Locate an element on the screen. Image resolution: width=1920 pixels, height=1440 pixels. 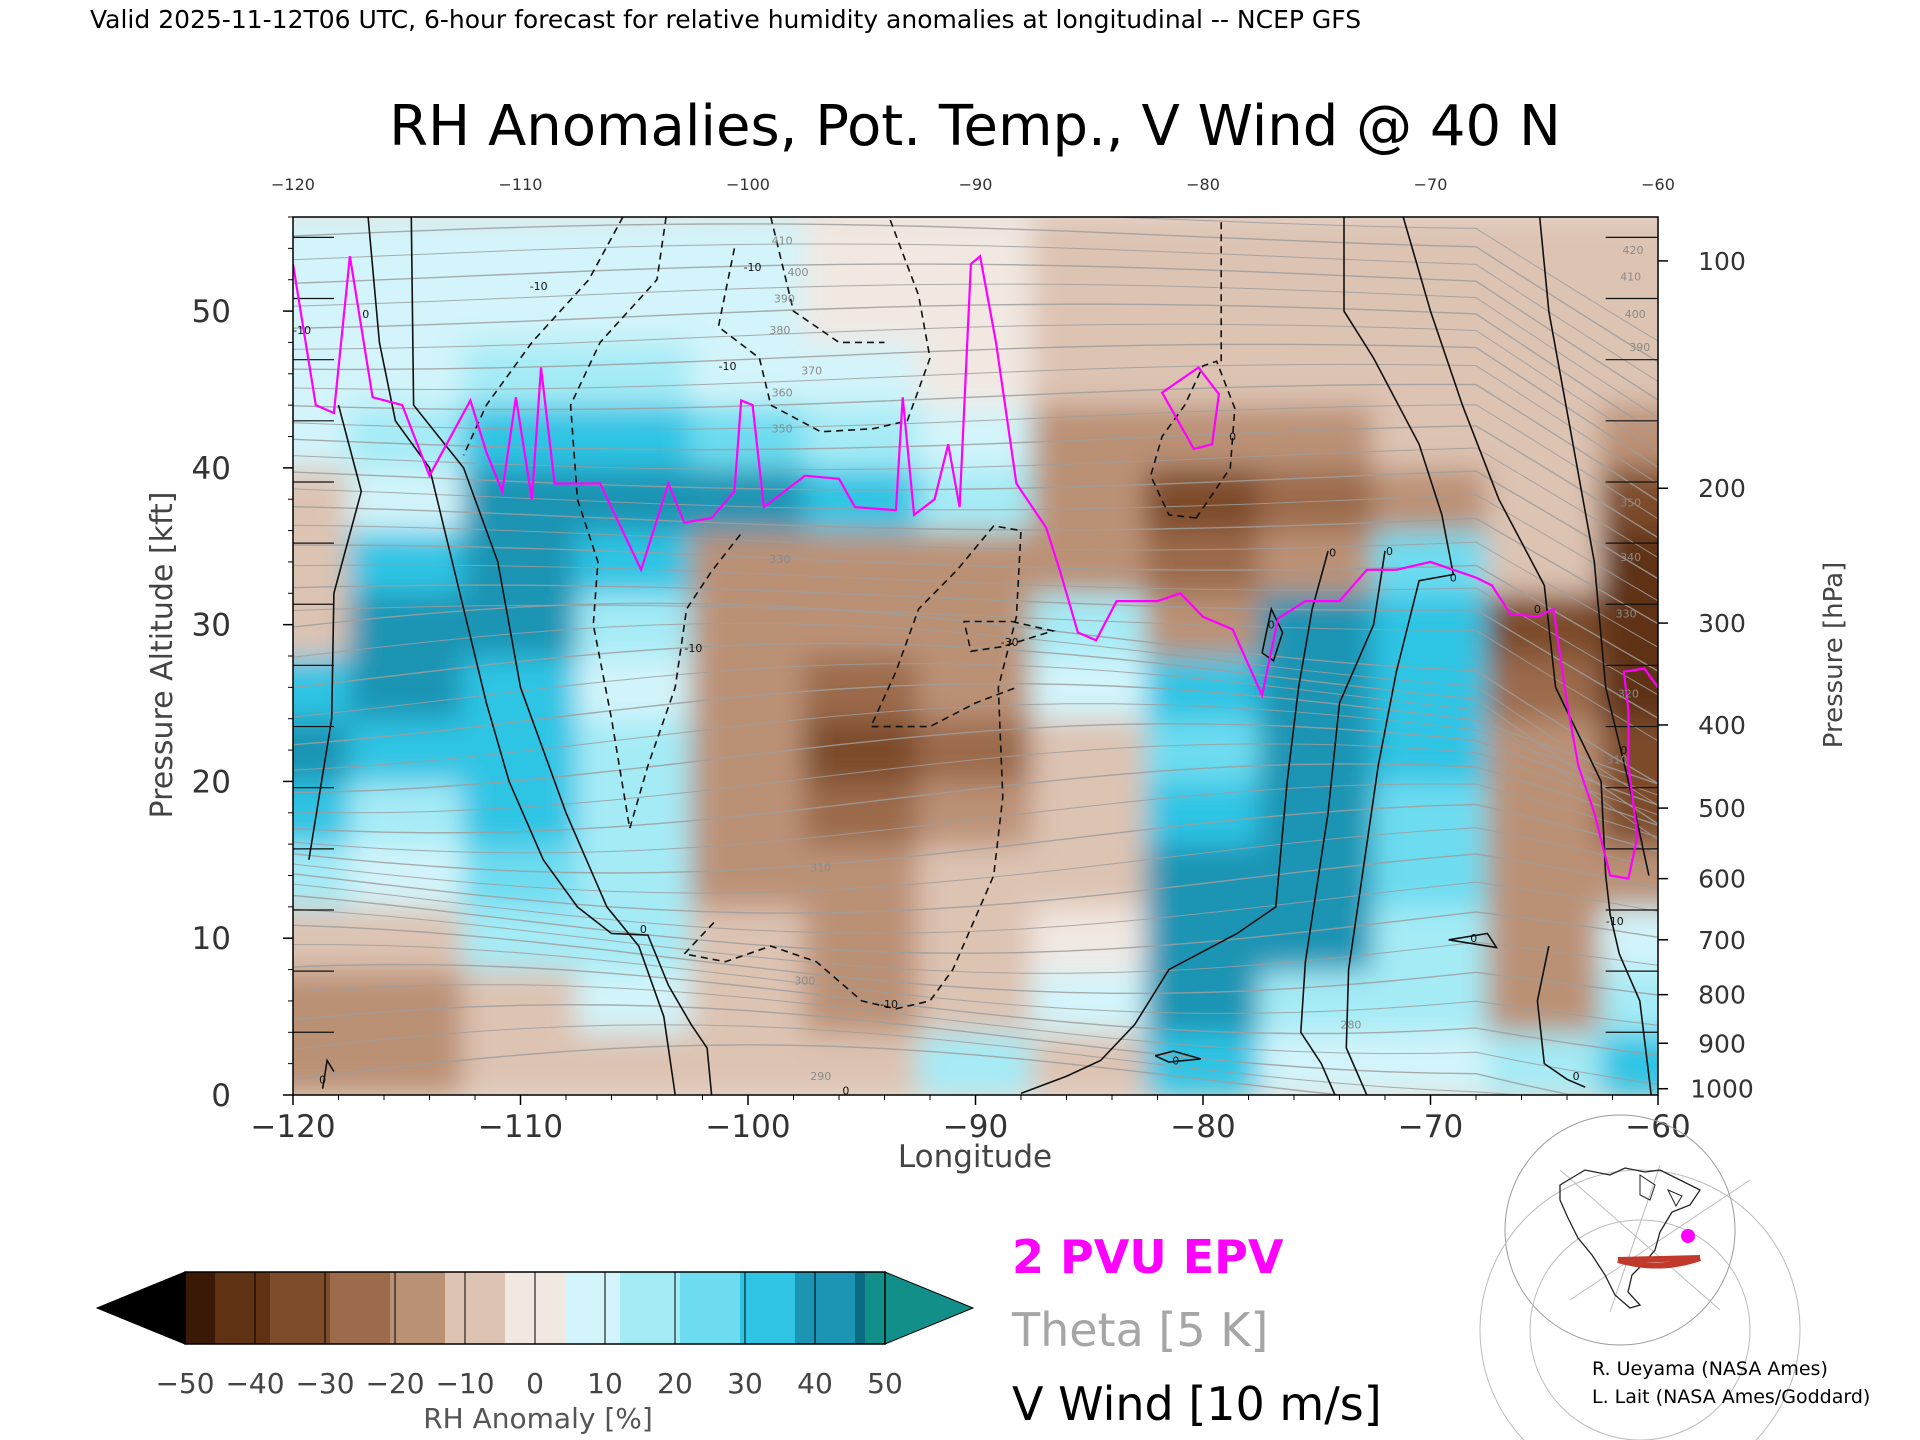
y-axis-label: Pressure Altitude [kft] is located at coordinates (162, 655).